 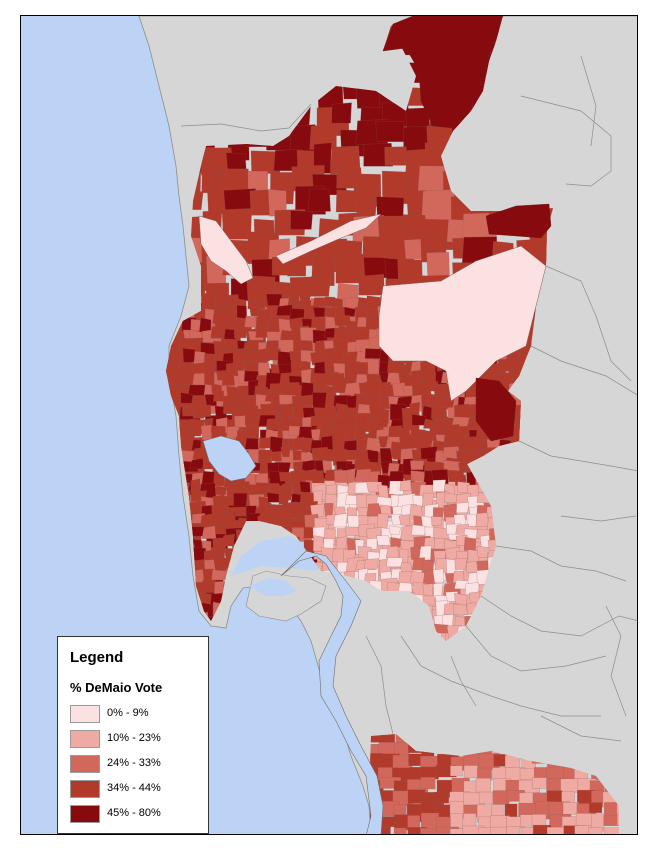 What do you see at coordinates (443, 72) in the screenshot?
I see `northern-tip` at bounding box center [443, 72].